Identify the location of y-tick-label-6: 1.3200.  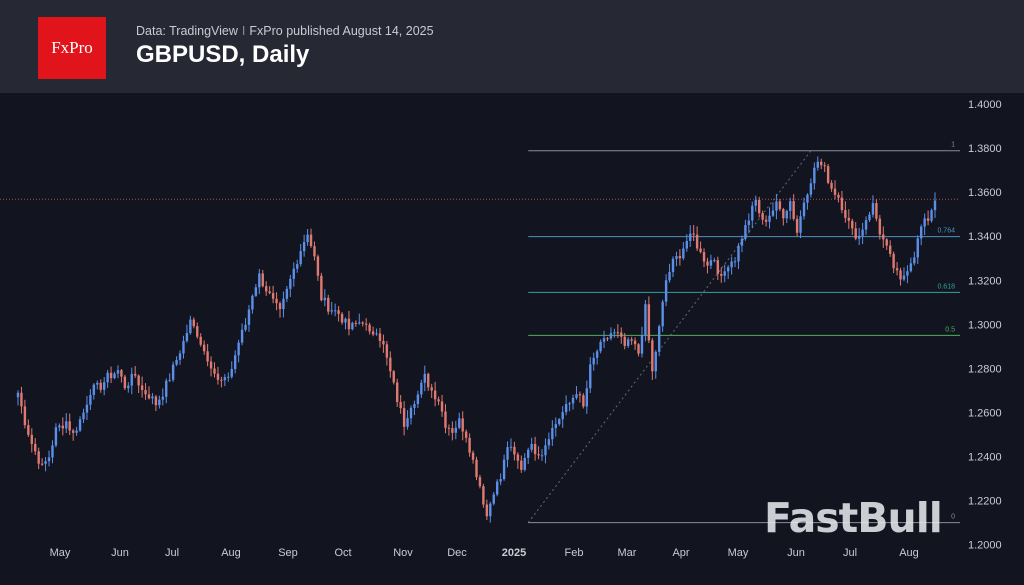
(985, 281).